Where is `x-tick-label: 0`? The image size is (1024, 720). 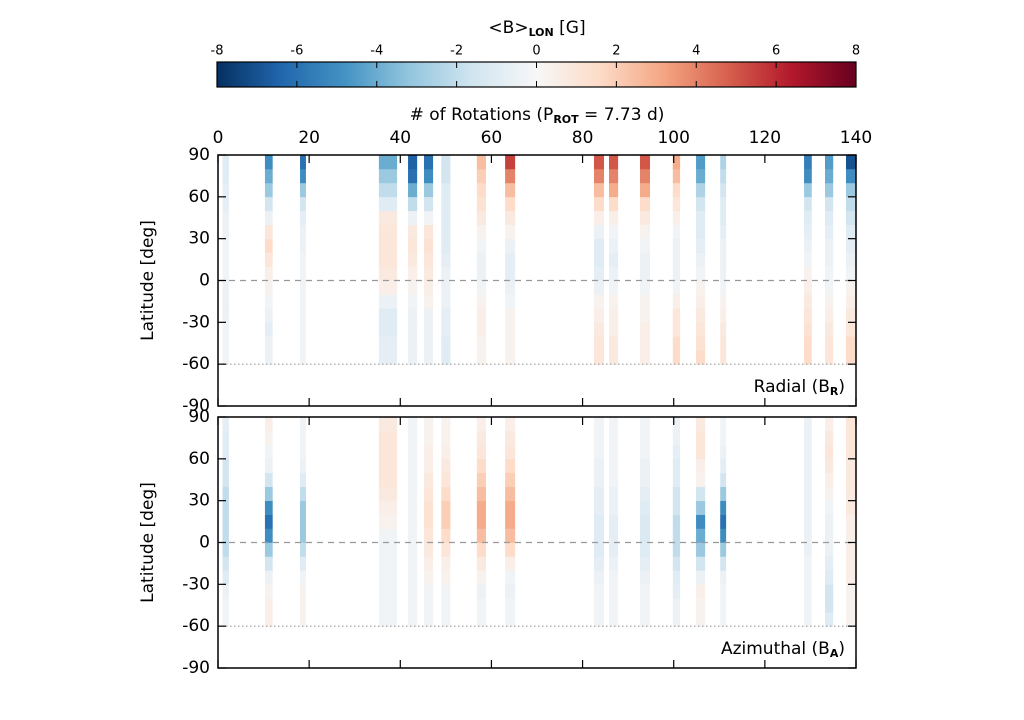 x-tick-label: 0 is located at coordinates (218, 138).